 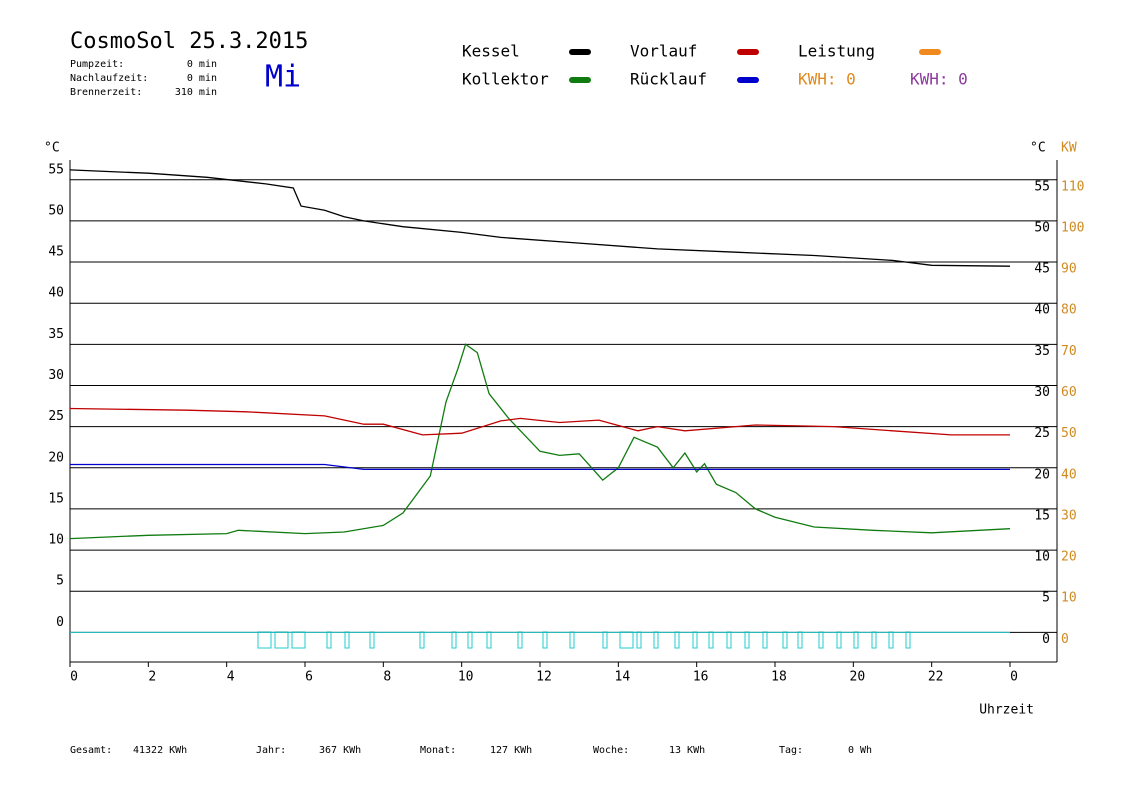 I want to click on y2-tick-label: 110, so click(x=1072, y=186).